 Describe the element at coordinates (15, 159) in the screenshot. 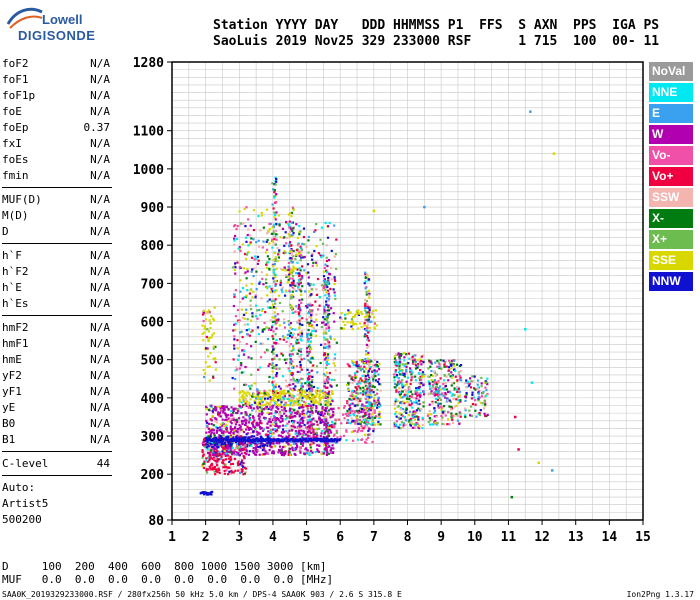

I see `param-name: foEs` at that location.